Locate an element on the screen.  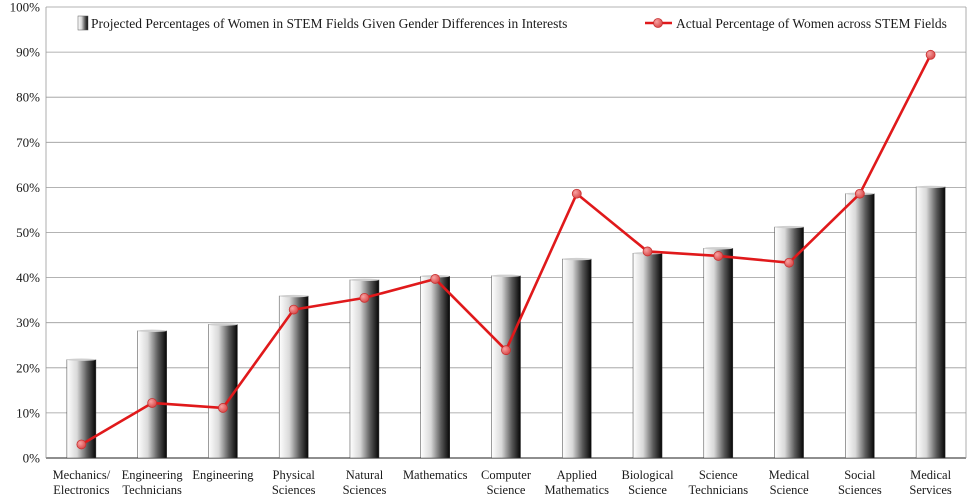
x-tick-label: Applied Mathematics is located at coordinates (576, 482).